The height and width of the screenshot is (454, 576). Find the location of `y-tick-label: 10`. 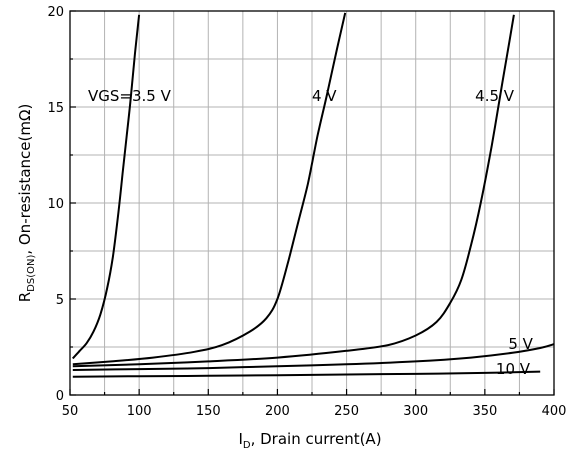

y-tick-label: 10 is located at coordinates (55, 204).